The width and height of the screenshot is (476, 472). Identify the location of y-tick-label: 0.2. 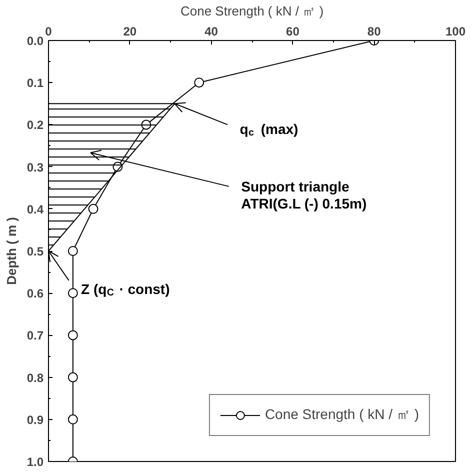
(35, 125).